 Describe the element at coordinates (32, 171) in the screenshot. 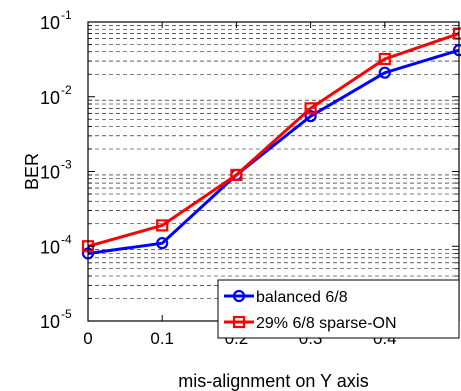

I see `y-axis-label: BER` at that location.